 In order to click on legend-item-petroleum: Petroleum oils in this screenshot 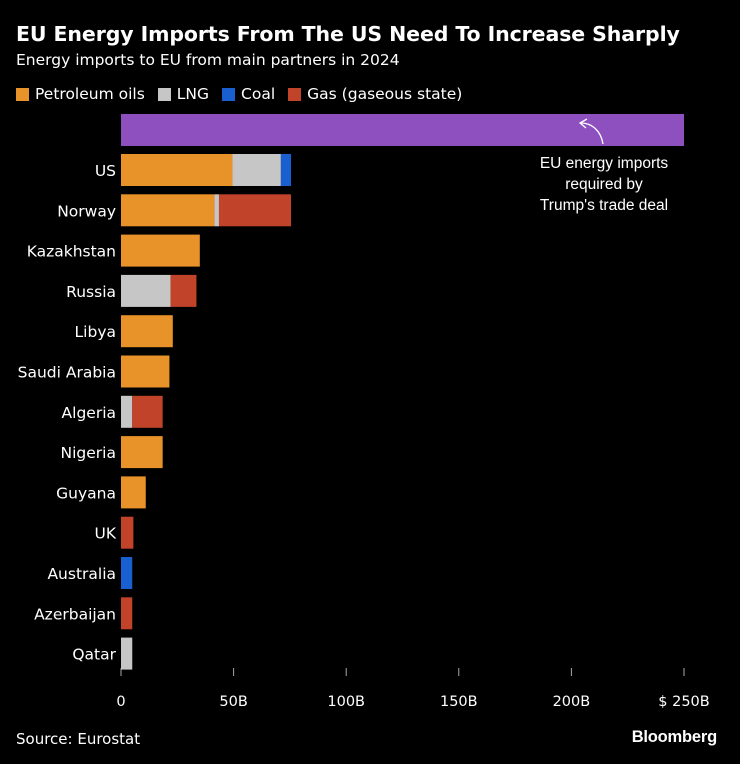, I will do `click(80, 94)`.